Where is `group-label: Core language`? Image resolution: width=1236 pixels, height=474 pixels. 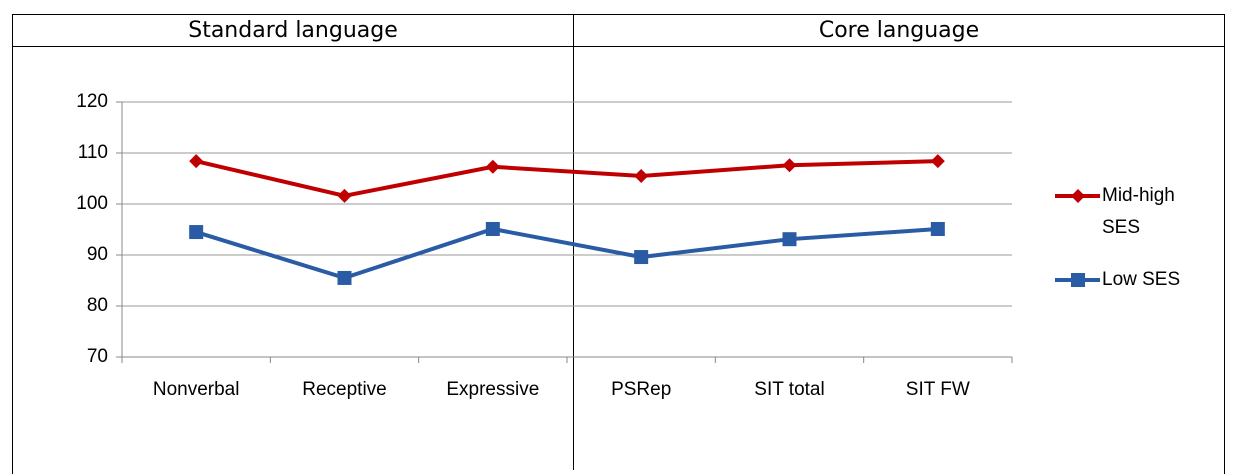
group-label: Core language is located at coordinates (899, 30).